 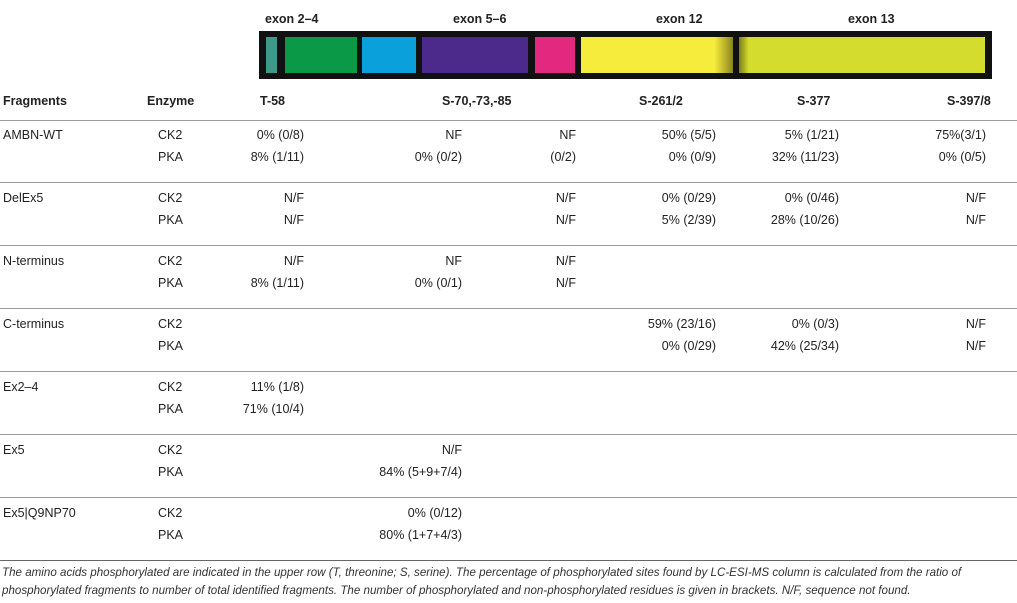 What do you see at coordinates (681, 324) in the screenshot?
I see `table-cell: 59% (23/16)` at bounding box center [681, 324].